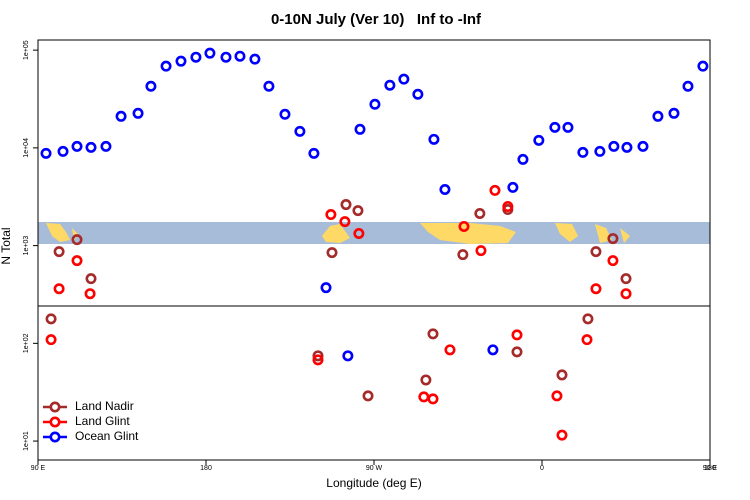  What do you see at coordinates (338, 233) in the screenshot?
I see `map-land` at bounding box center [338, 233].